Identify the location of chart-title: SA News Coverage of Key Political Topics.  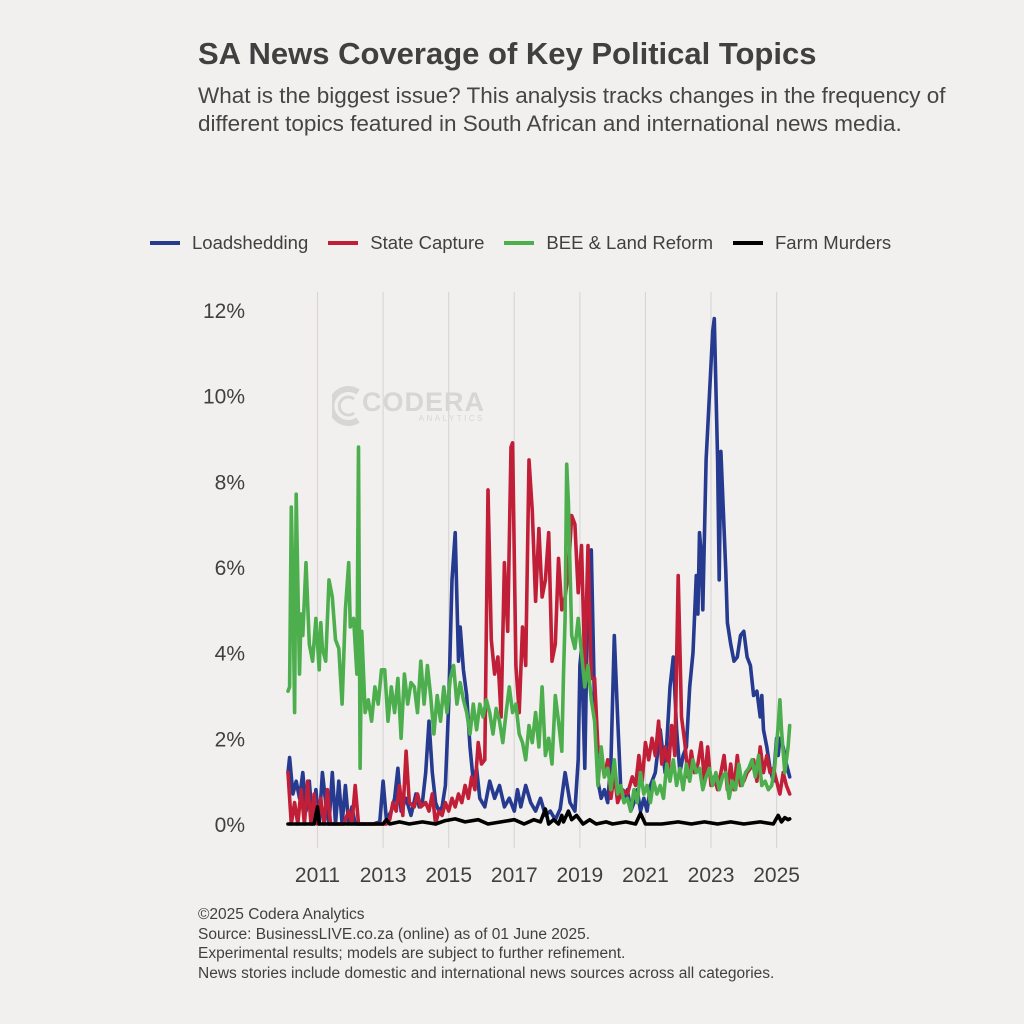
(507, 53).